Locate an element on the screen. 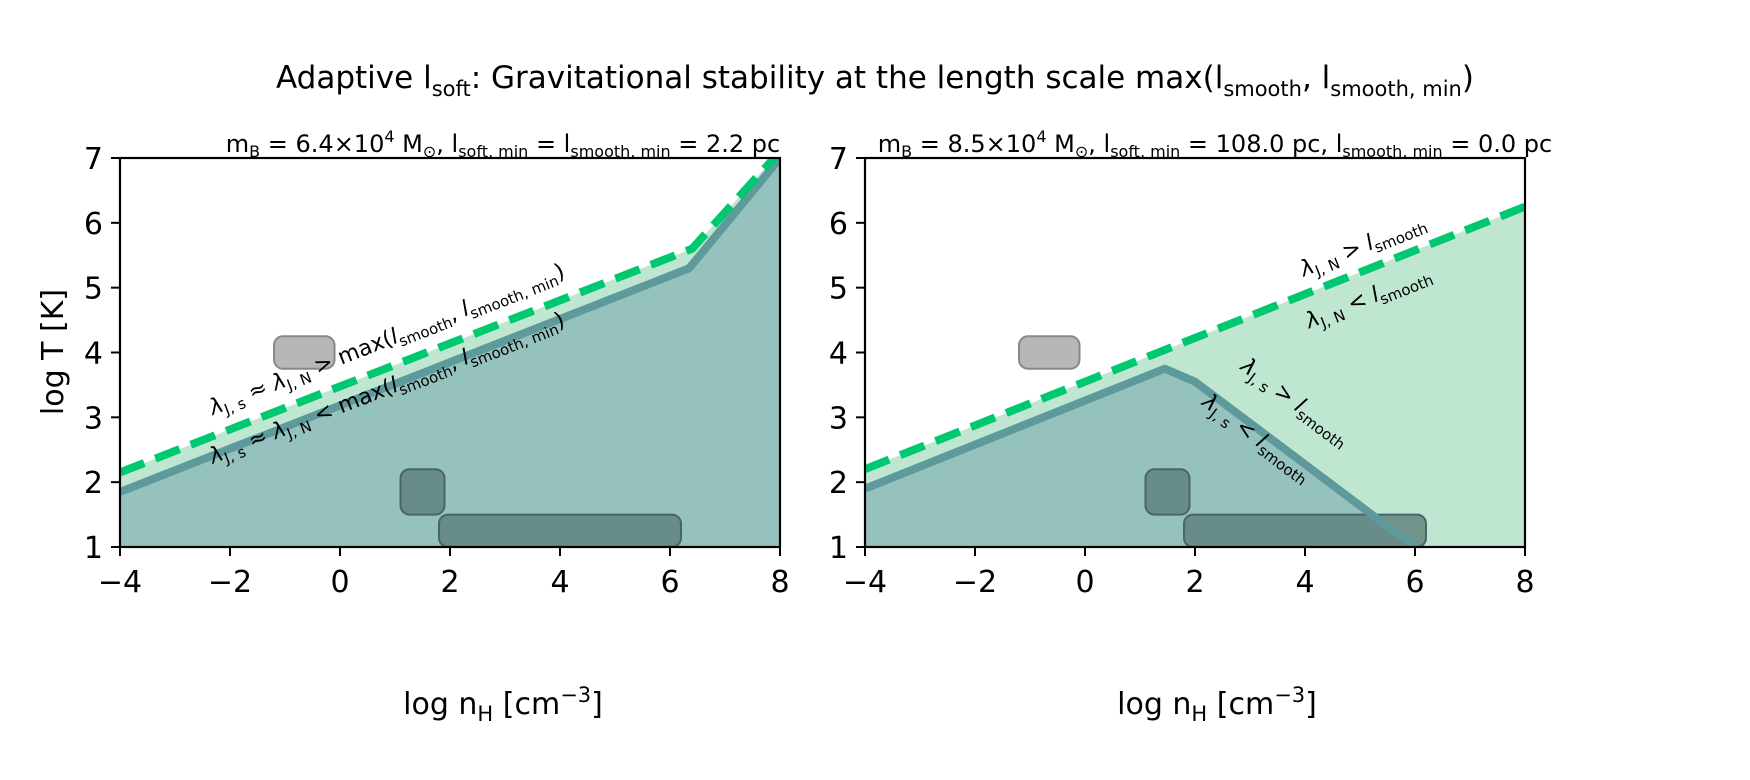 The width and height of the screenshot is (1750, 780). dashed-green-line is located at coordinates (1195, 337).